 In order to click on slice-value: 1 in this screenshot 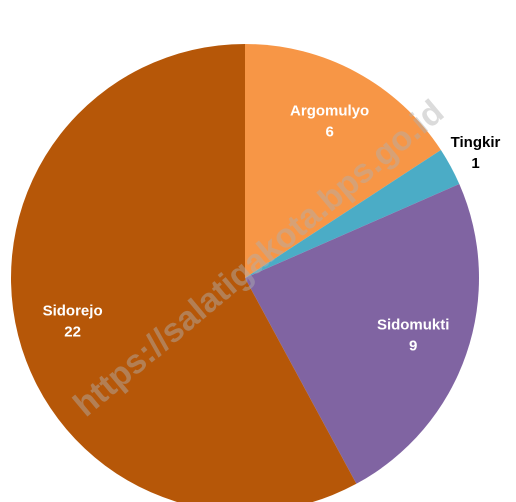, I will do `click(475, 163)`.